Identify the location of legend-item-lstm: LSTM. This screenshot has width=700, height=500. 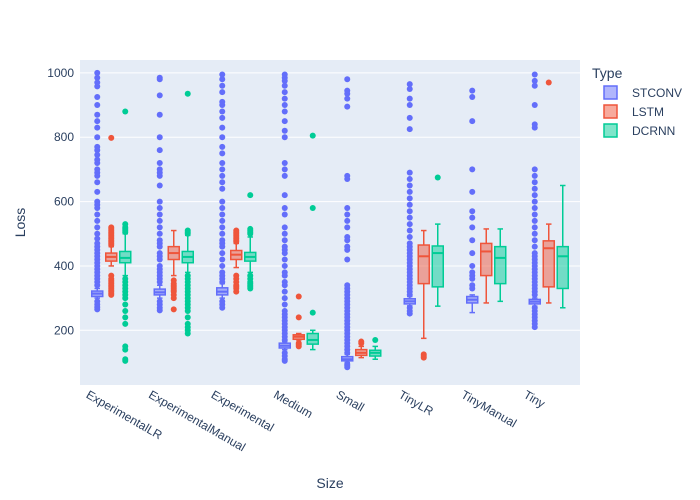
(633, 111).